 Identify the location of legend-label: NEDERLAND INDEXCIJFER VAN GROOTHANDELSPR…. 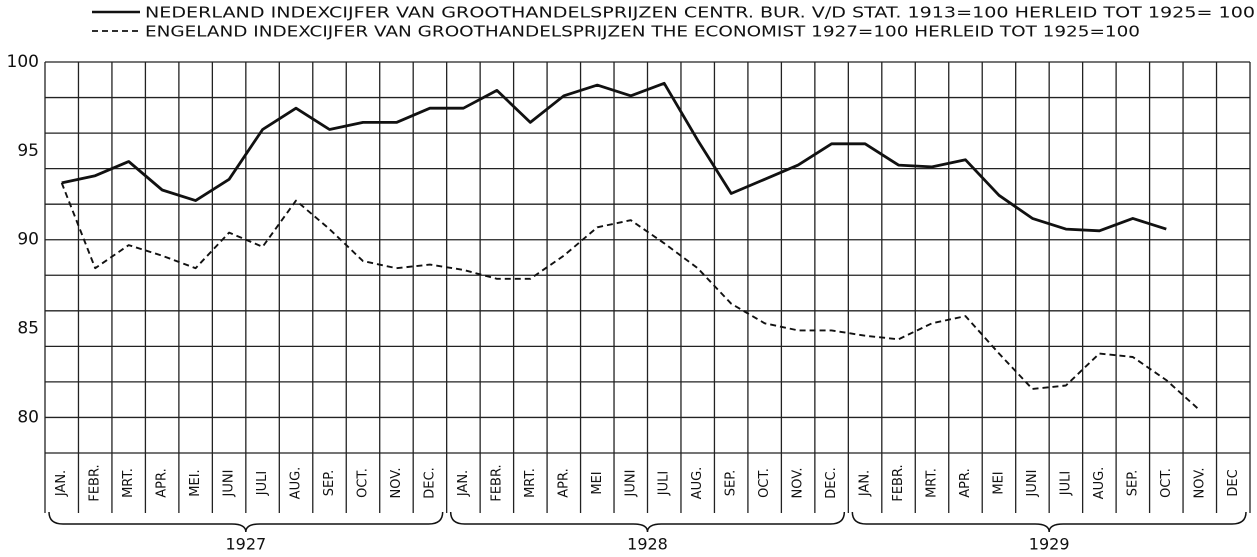
(700, 13).